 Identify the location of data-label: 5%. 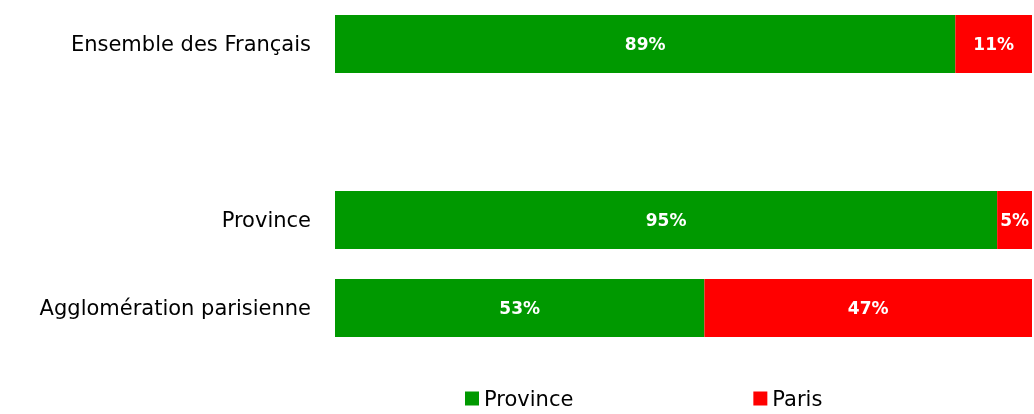
(1015, 220).